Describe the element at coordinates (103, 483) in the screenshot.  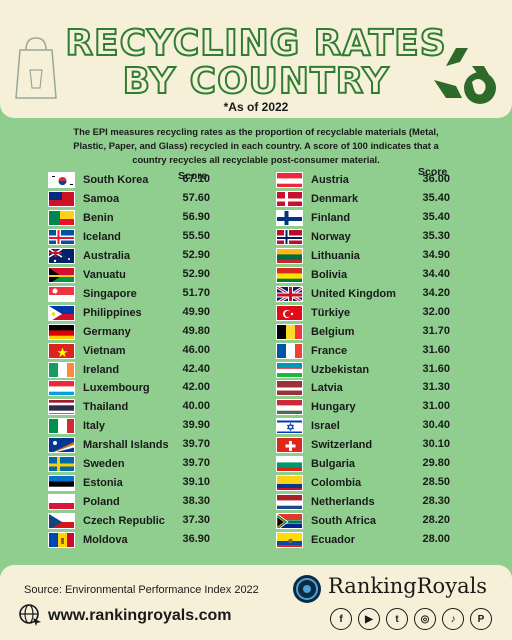
I see `country-name: Estonia` at that location.